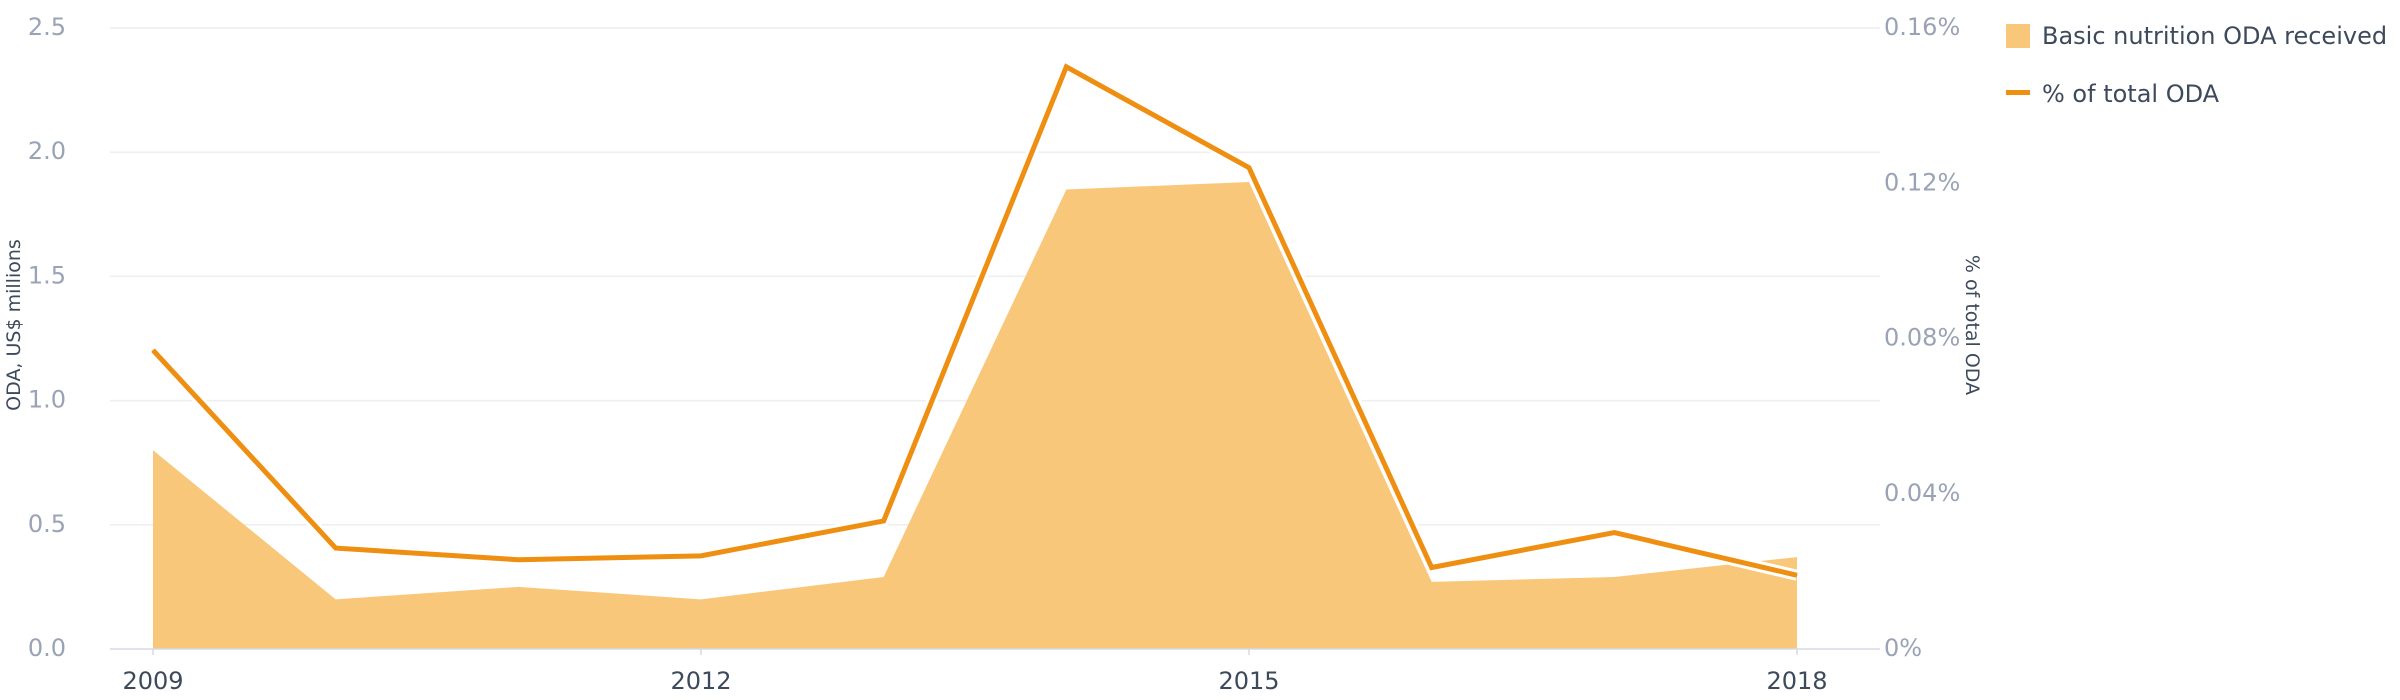 This screenshot has height=700, width=2400. I want to click on y-tick-label-left: 2.5, so click(47, 27).